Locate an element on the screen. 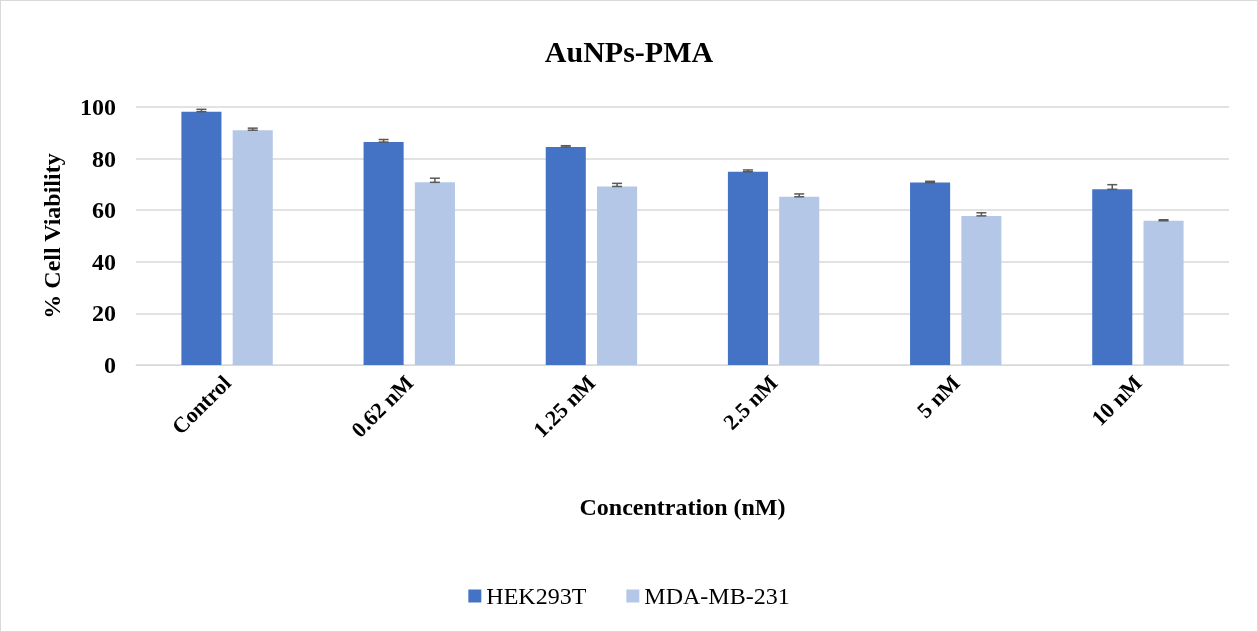 The image size is (1258, 632). y-axis-title: % Cell Viability is located at coordinates (52, 236).